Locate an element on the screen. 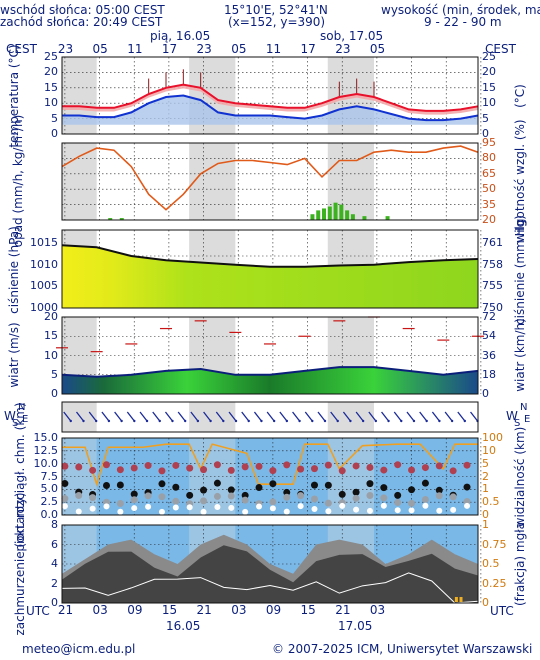  dir-frame is located at coordinates (270, 417).